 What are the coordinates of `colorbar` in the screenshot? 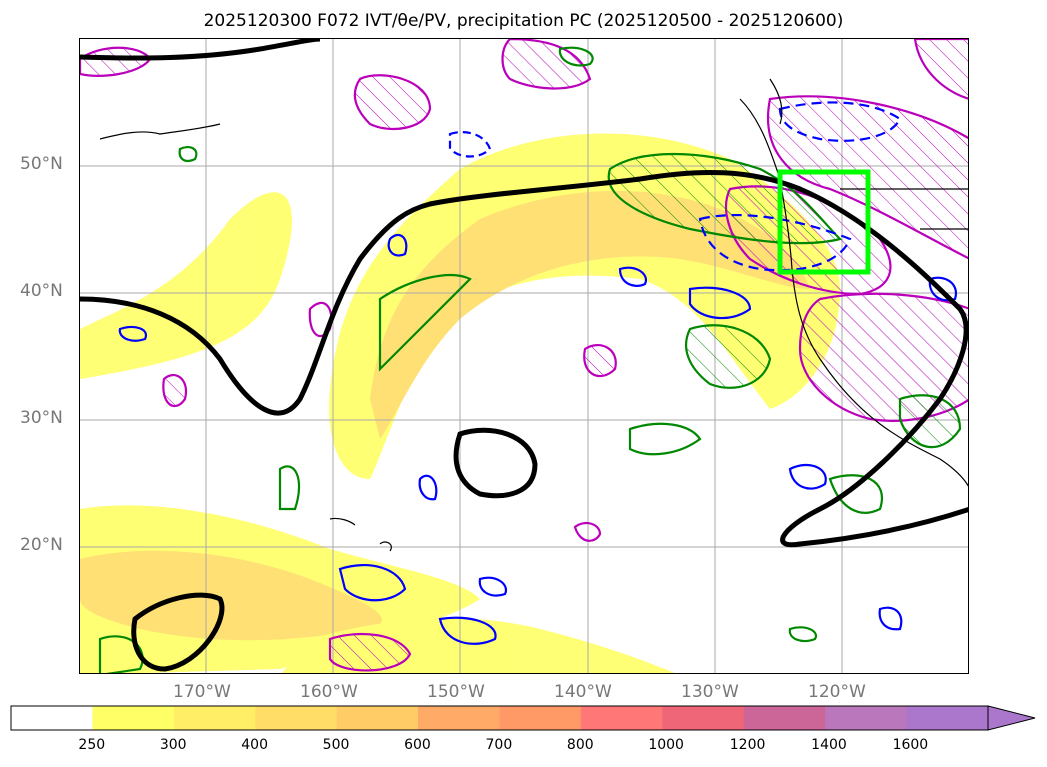 It's located at (523, 718).